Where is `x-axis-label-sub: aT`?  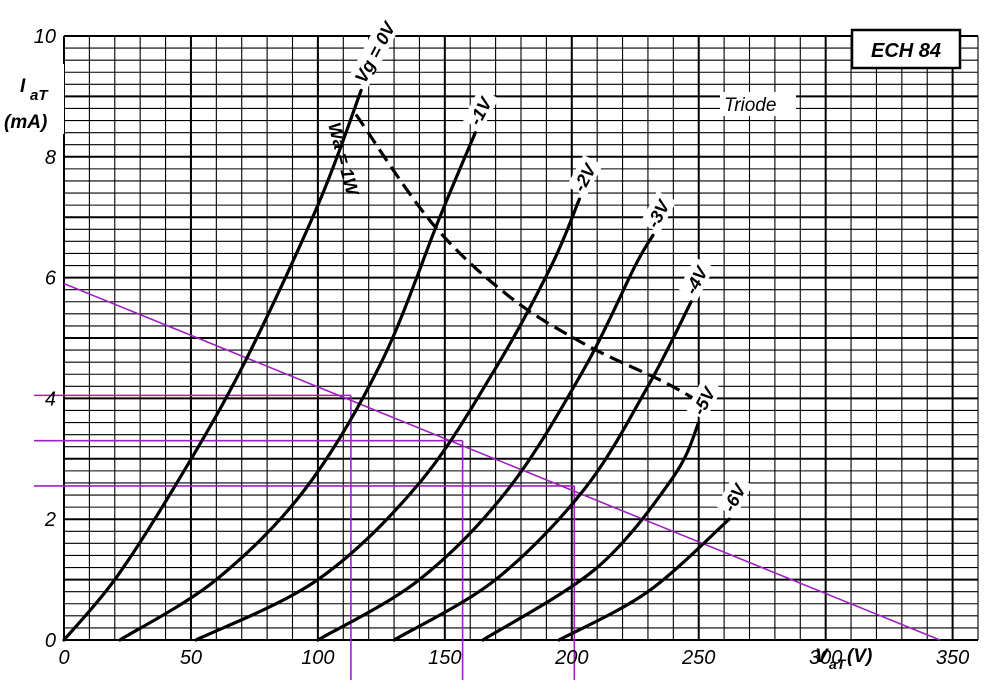 x-axis-label-sub: aT is located at coordinates (838, 664).